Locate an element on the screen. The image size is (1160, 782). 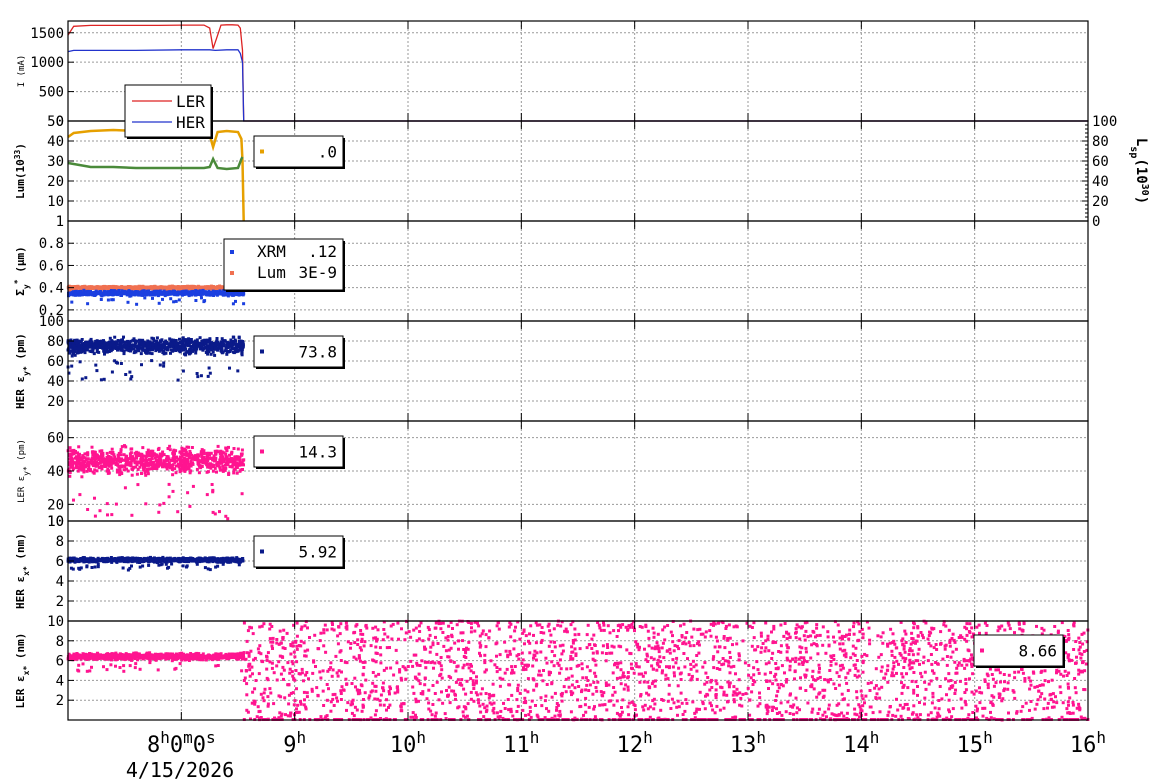
y-right-tick-label: 20 is located at coordinates (1100, 202).